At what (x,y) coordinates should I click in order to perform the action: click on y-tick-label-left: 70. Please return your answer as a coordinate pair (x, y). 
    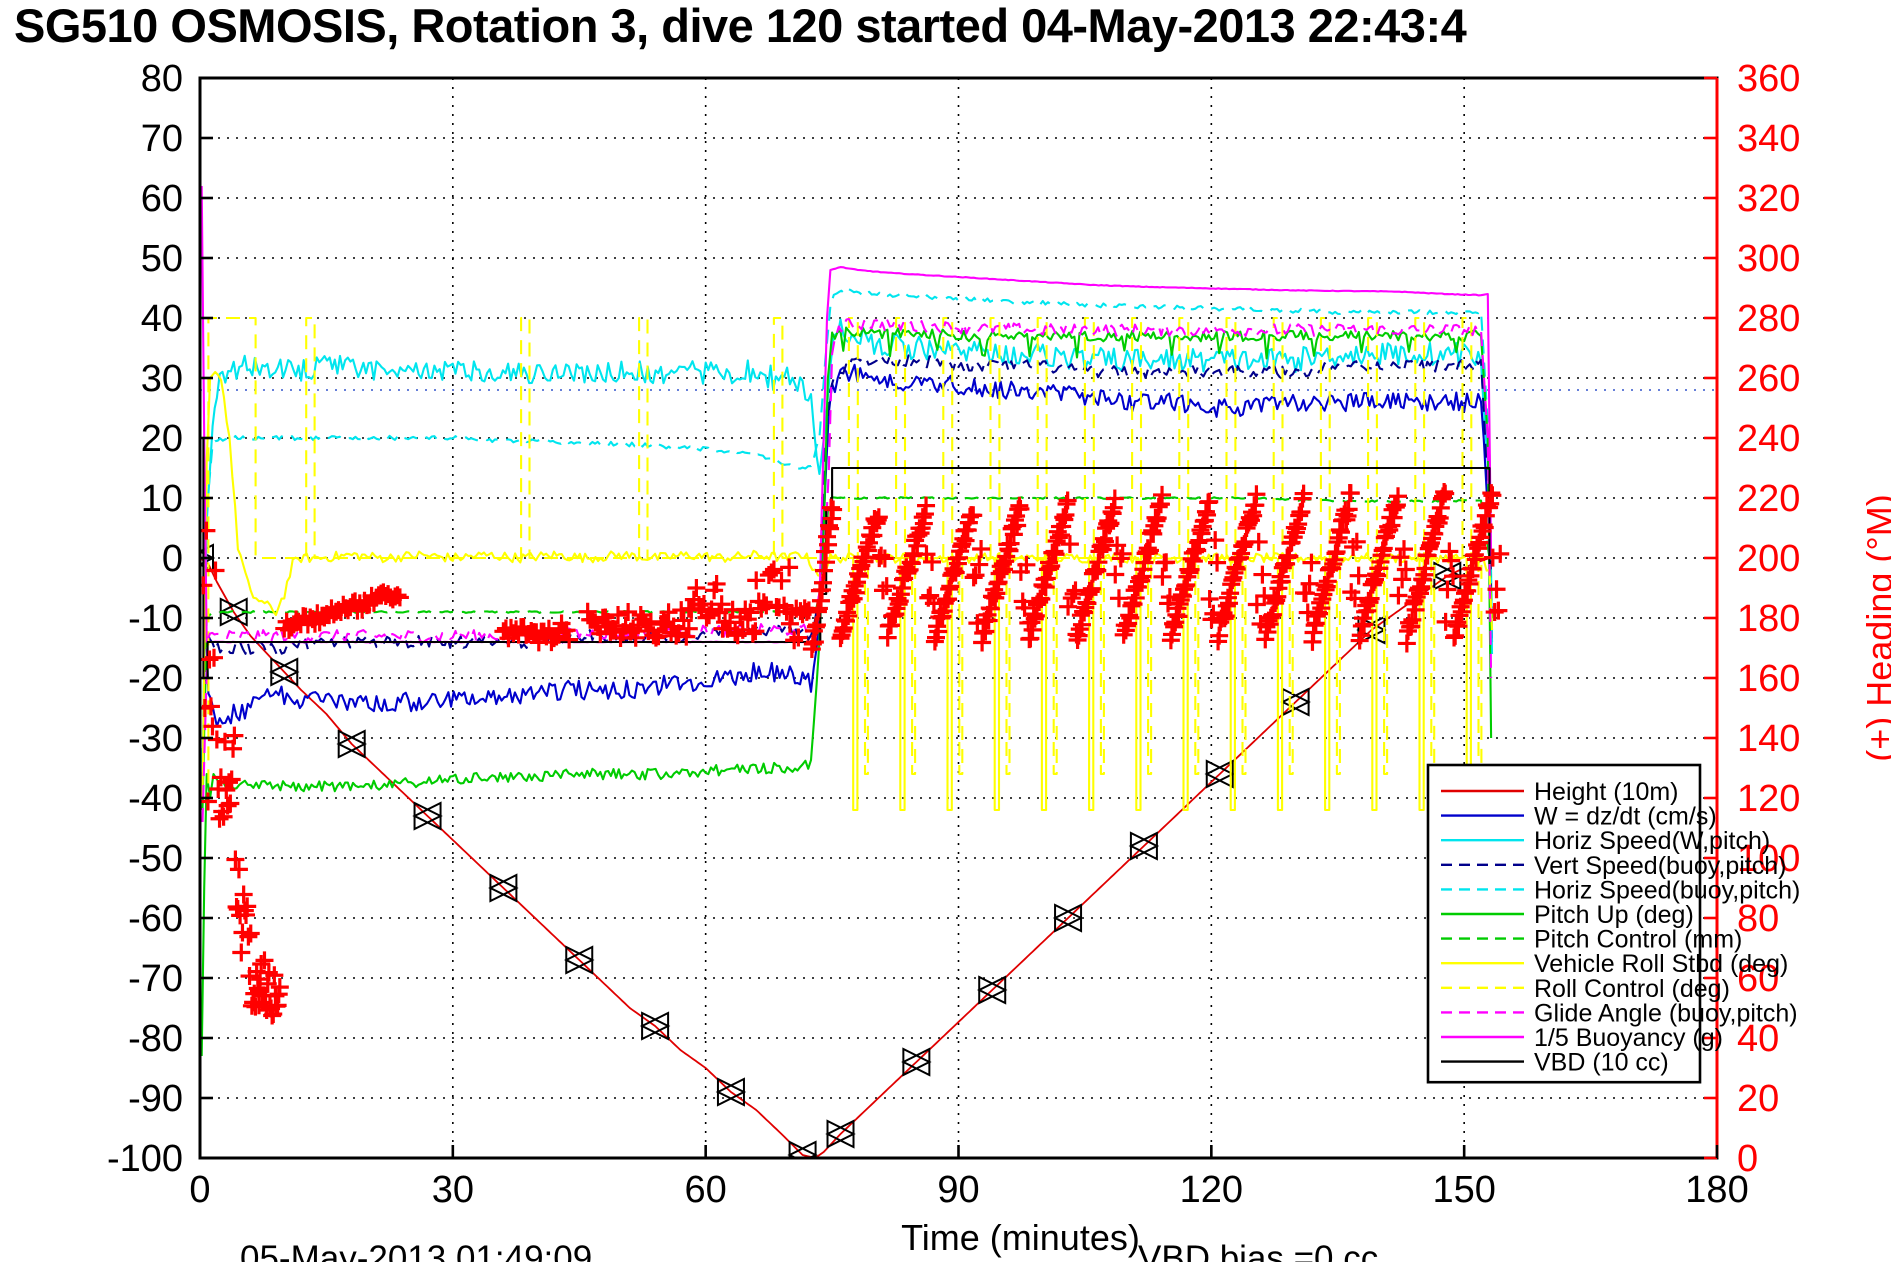
    Looking at the image, I should click on (162, 139).